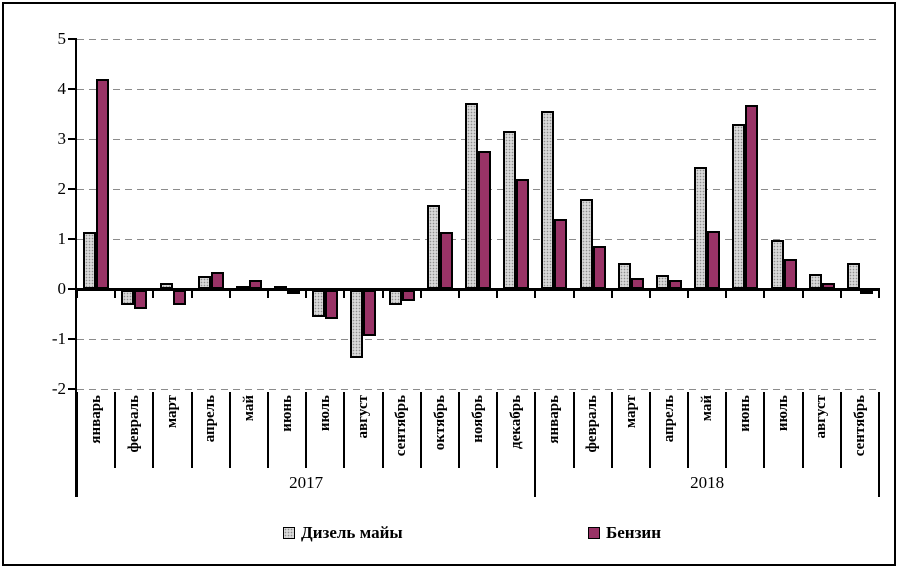 This screenshot has height=568, width=898. Describe the element at coordinates (352, 532) in the screenshot. I see `legend-label-diesel: Дизель майы` at that location.